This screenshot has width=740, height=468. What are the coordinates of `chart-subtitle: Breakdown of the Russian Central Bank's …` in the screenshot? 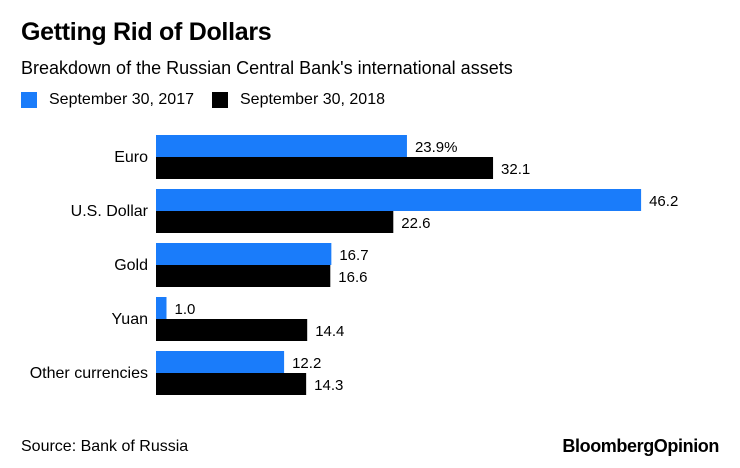 It's located at (267, 68).